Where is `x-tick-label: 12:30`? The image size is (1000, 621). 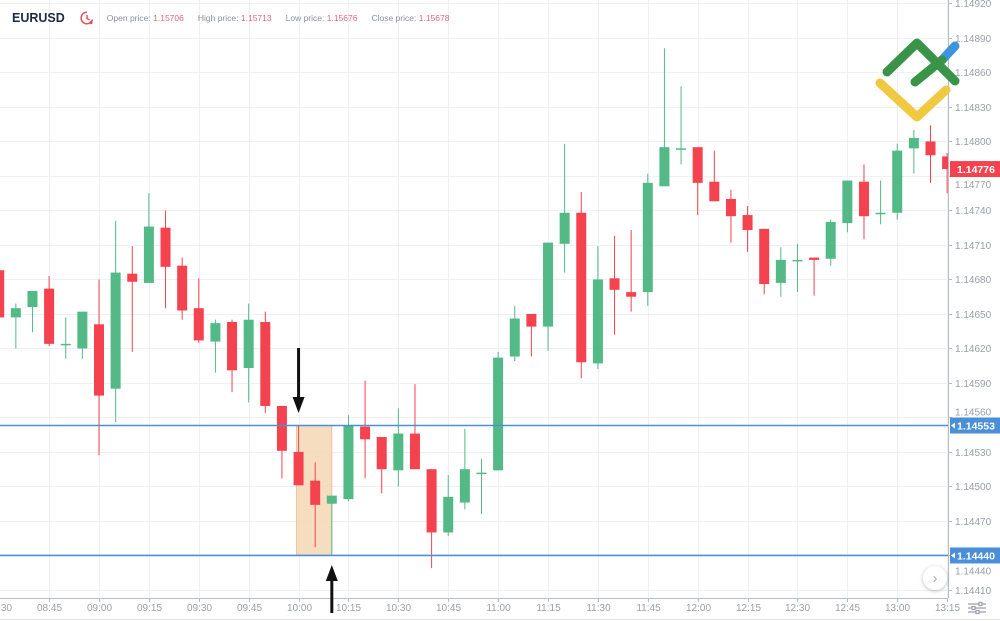 x-tick-label: 12:30 is located at coordinates (797, 608).